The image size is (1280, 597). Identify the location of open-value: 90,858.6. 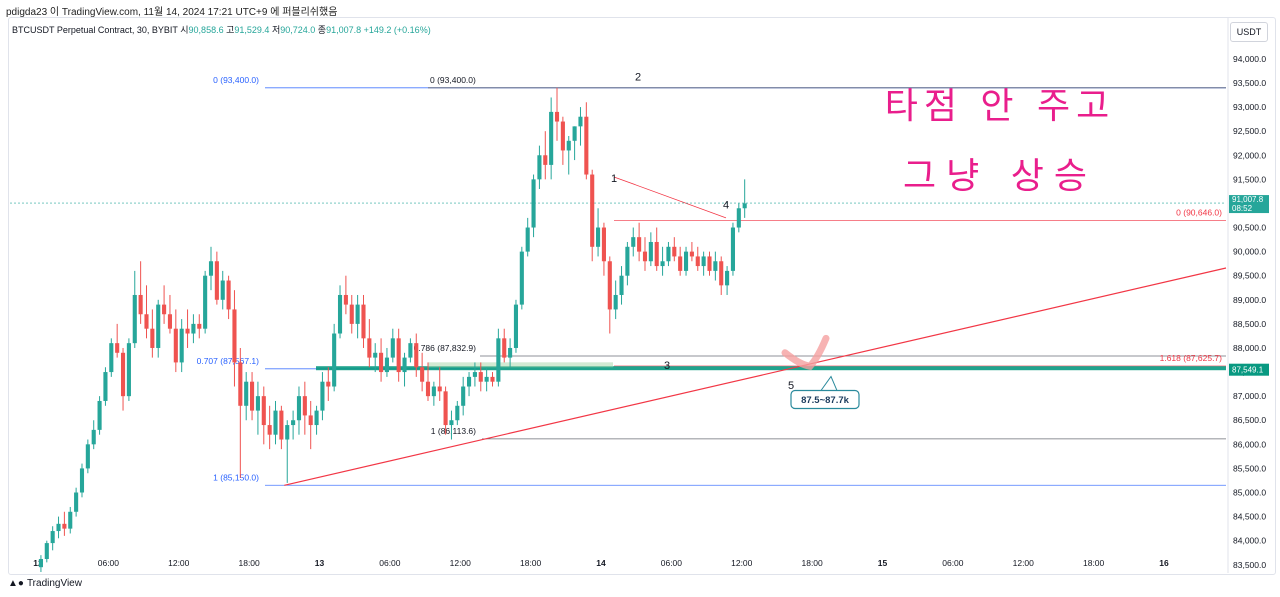
(206, 30).